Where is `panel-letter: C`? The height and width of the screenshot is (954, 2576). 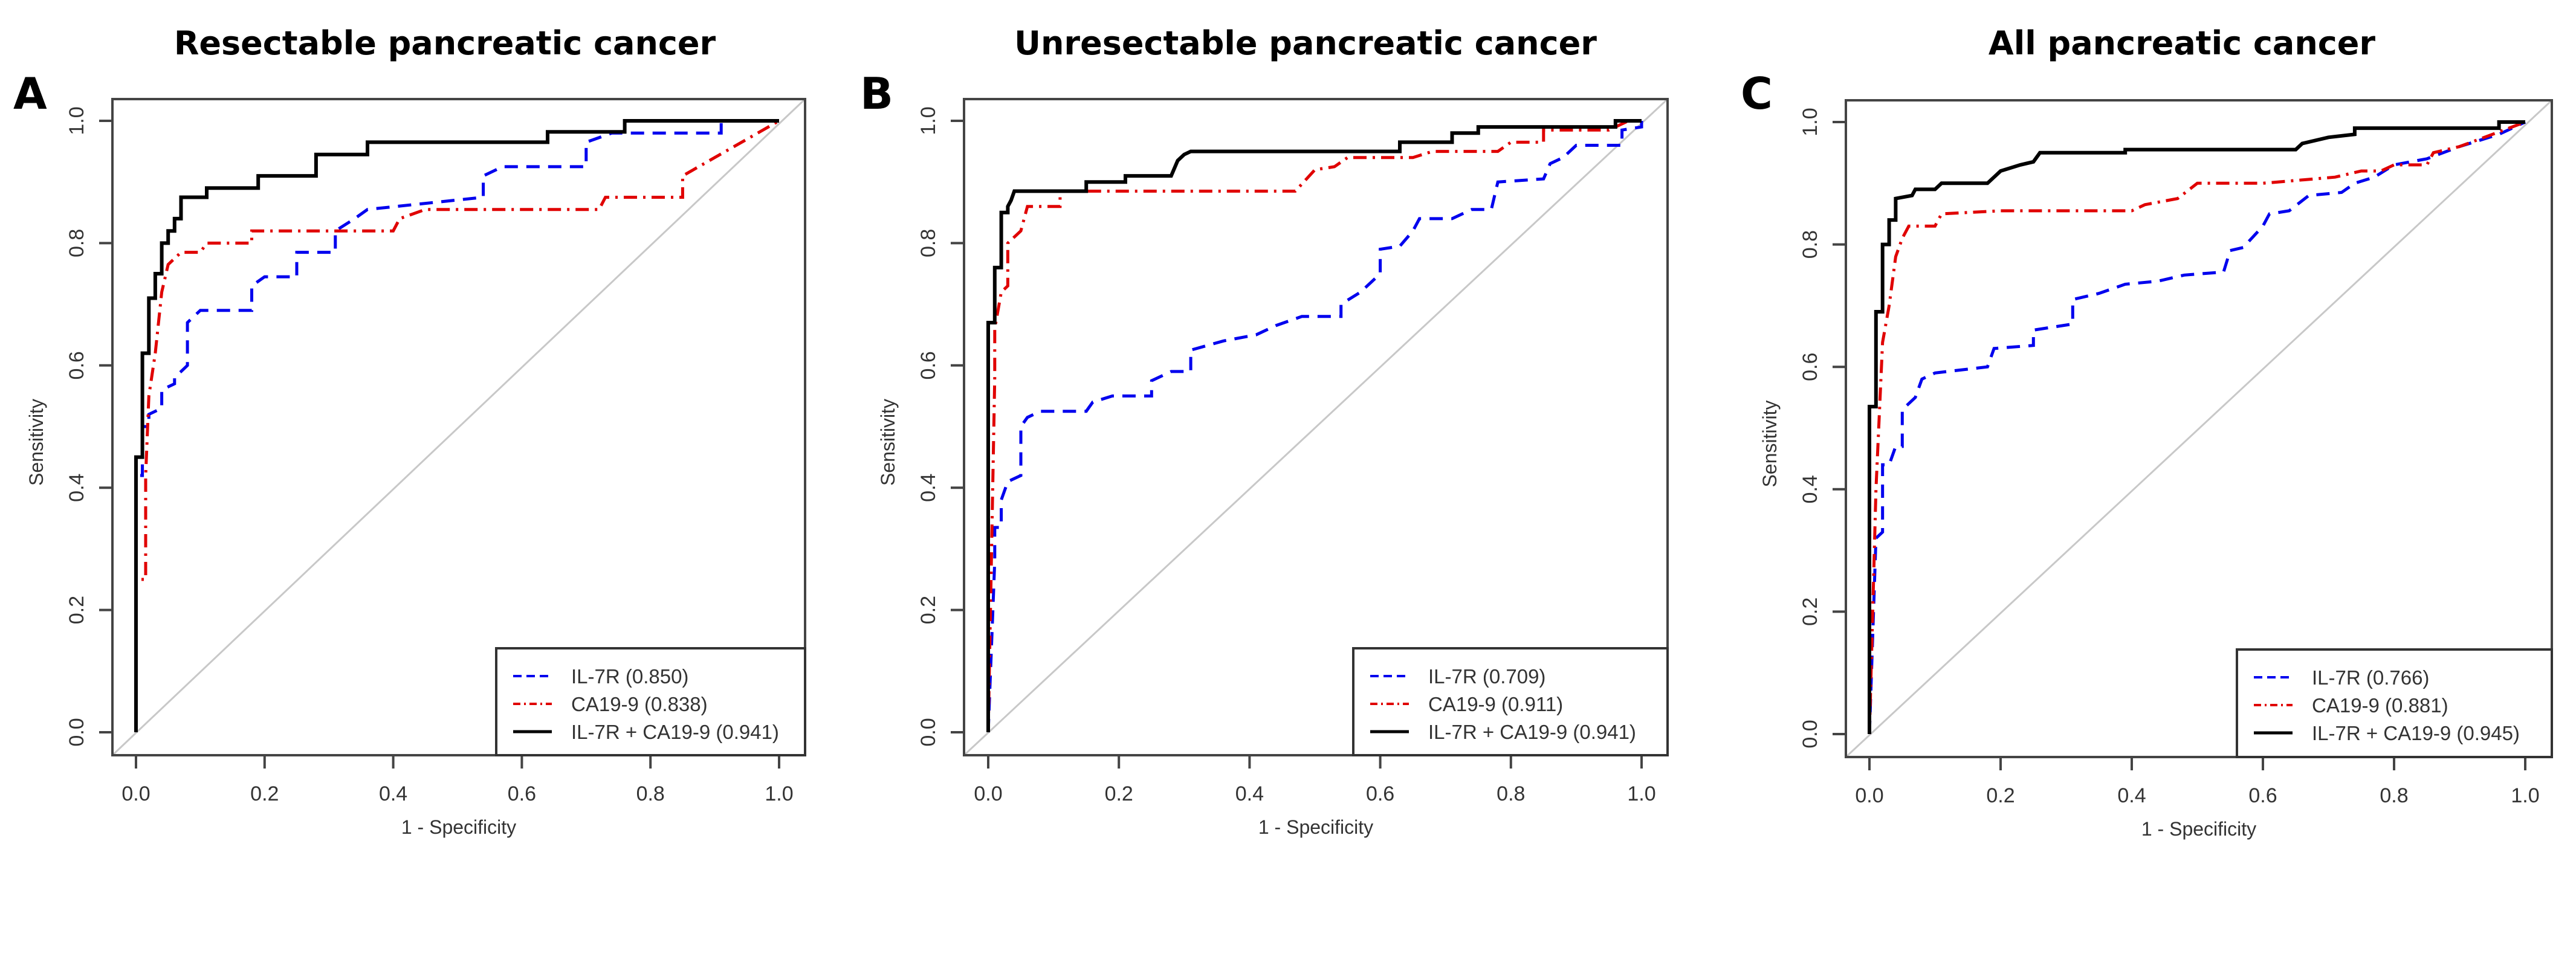
panel-letter: C is located at coordinates (1757, 93).